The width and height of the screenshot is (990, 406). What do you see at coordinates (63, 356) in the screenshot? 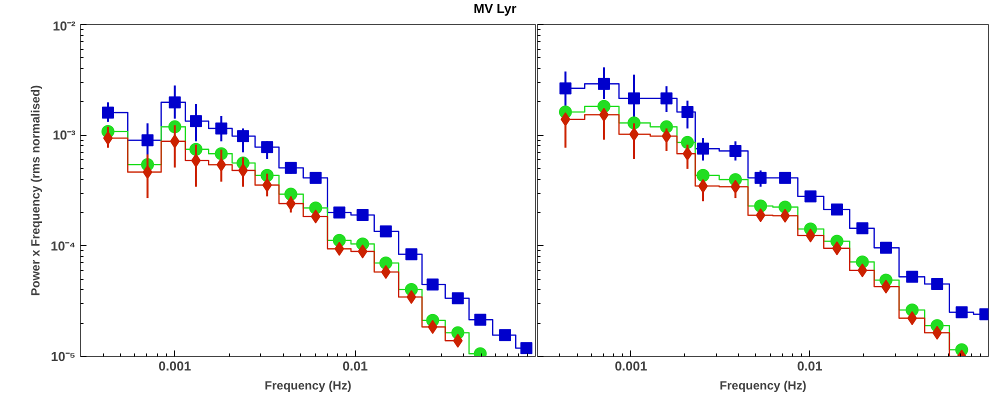
I see `y-tick-label: 10⁻⁵` at bounding box center [63, 356].